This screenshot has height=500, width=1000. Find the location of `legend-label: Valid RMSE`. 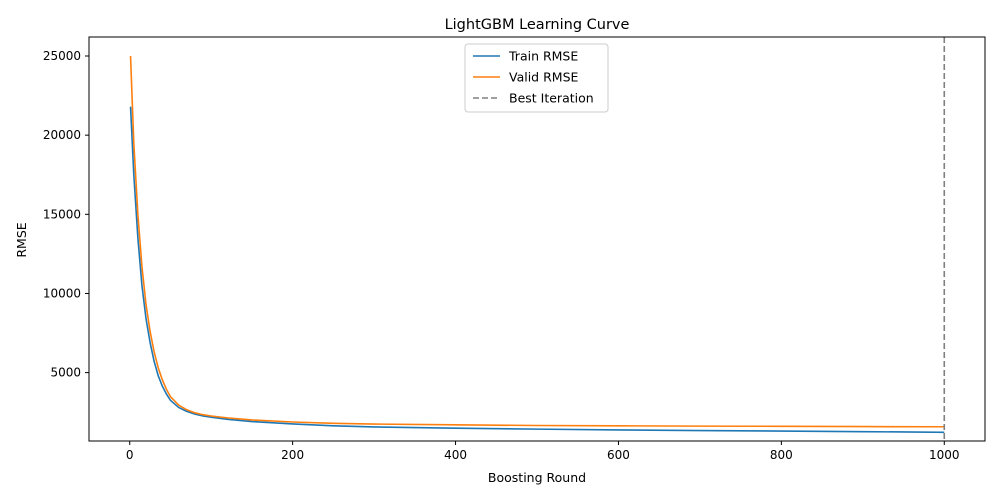

legend-label: Valid RMSE is located at coordinates (543, 77).